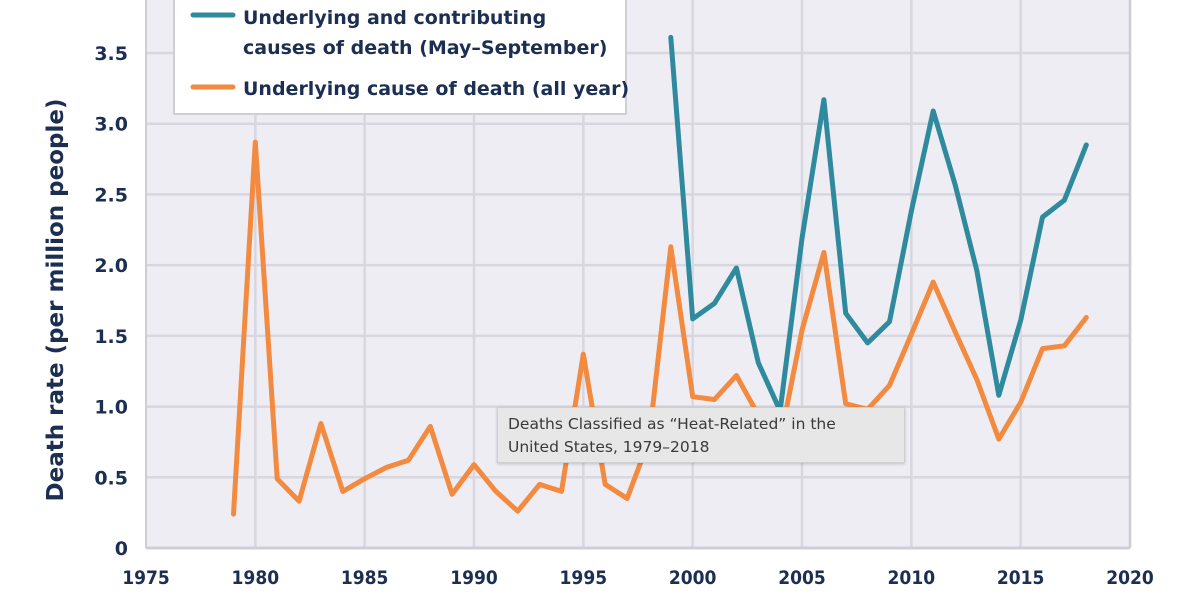 This screenshot has height=600, width=1200. I want to click on legend-label-series-1-line-2: causes of death (May–September), so click(425, 48).